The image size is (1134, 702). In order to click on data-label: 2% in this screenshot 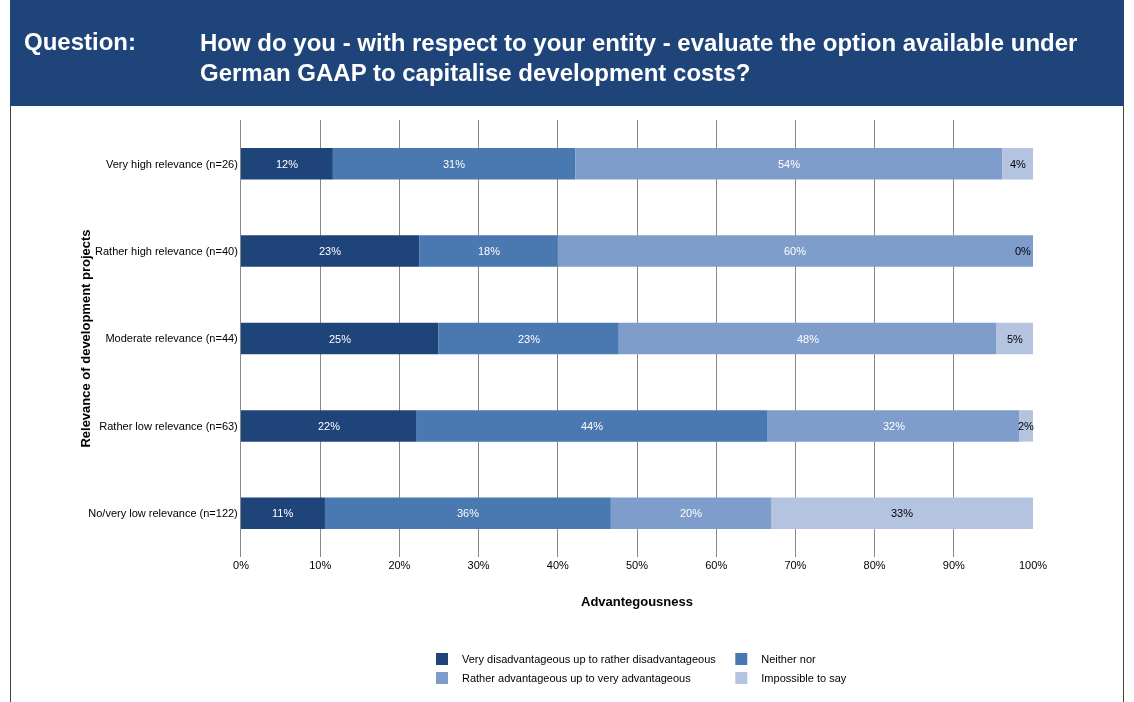, I will do `click(1026, 426)`.